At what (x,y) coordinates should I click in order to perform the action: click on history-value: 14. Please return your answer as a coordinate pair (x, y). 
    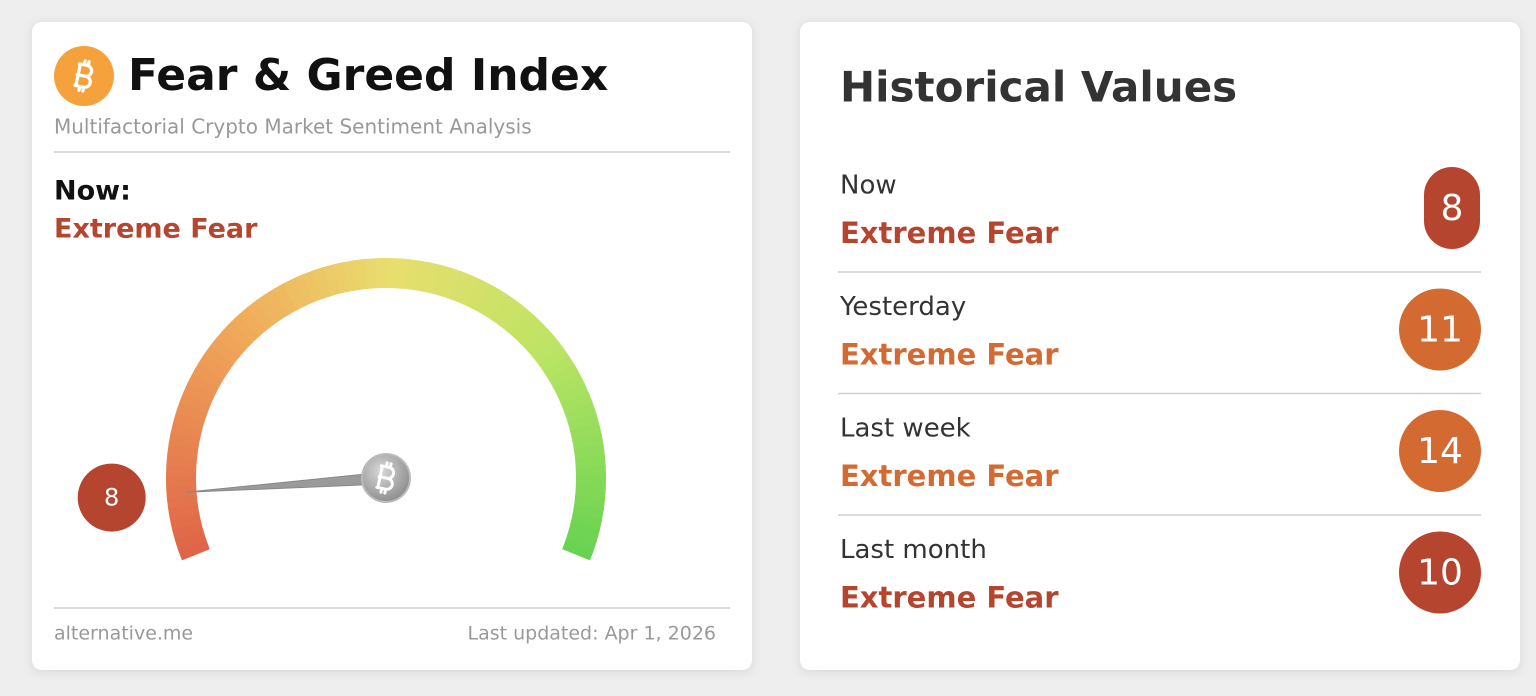
    Looking at the image, I should click on (1440, 451).